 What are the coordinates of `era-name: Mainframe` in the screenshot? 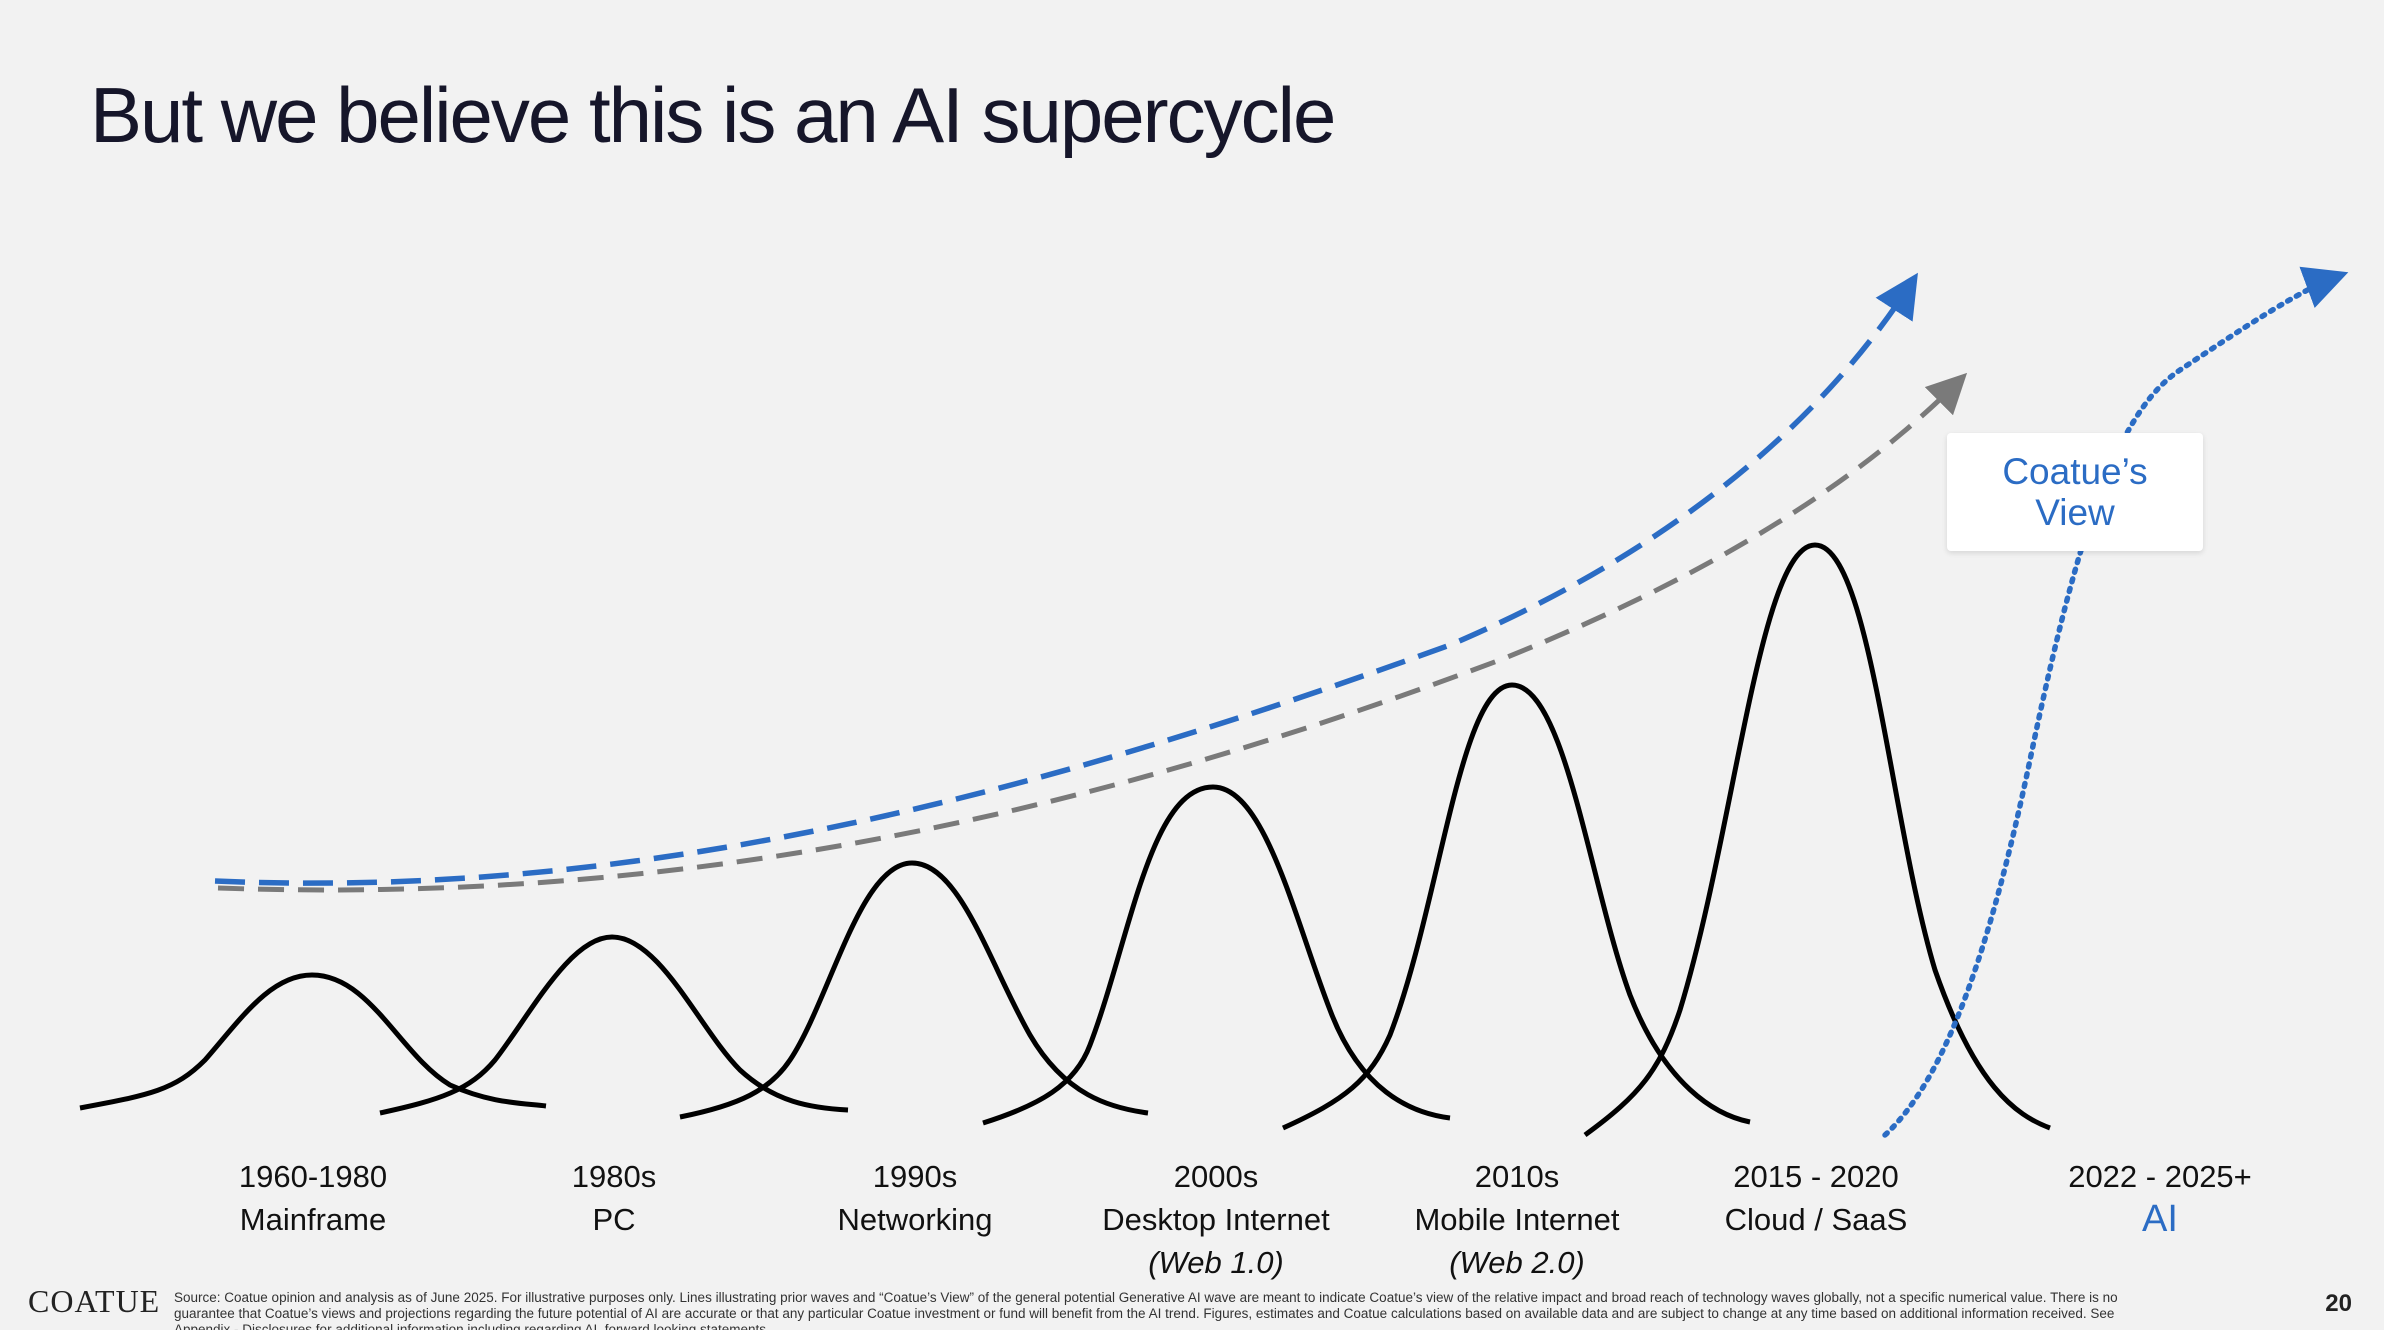 It's located at (313, 1219).